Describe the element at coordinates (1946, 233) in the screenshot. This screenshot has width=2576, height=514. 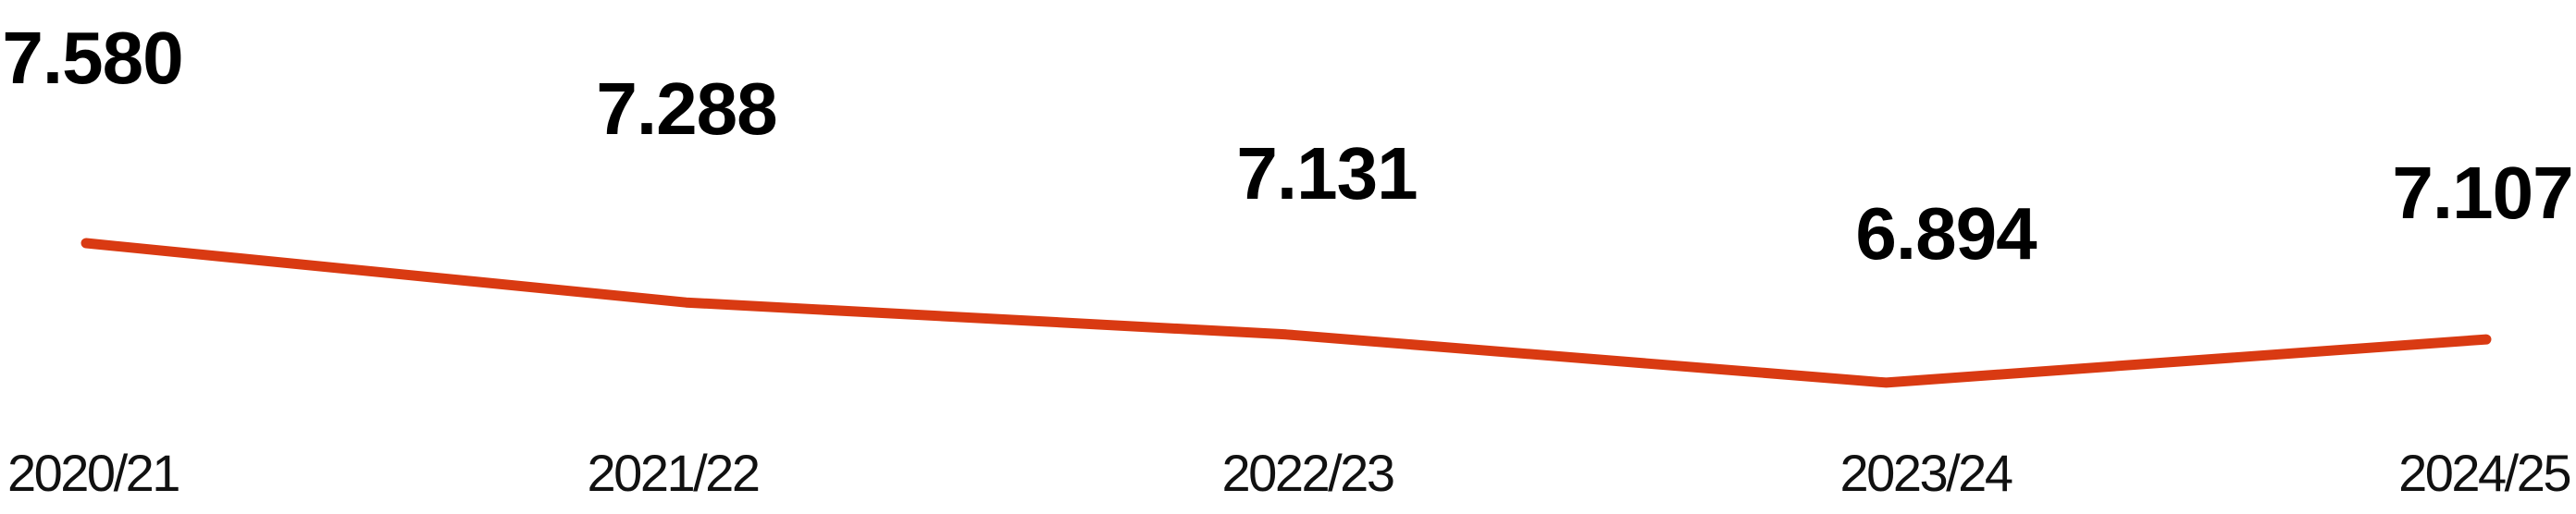
I see `value-label-2023-24: 6.894` at that location.